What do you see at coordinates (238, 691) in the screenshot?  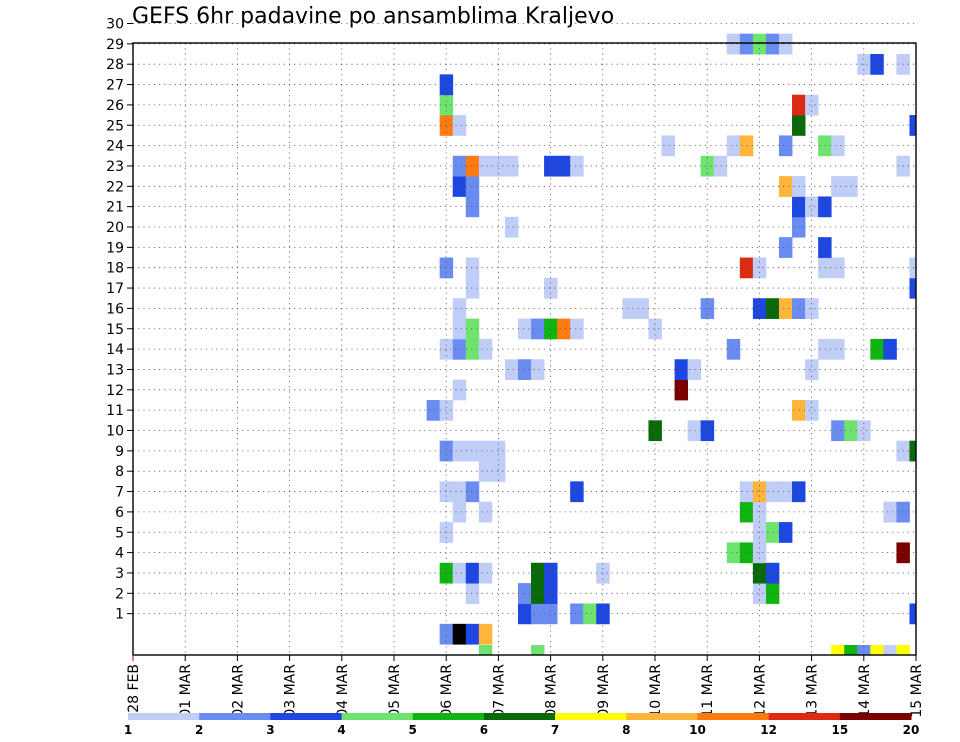 I see `x-tick-label: 02 MAR` at bounding box center [238, 691].